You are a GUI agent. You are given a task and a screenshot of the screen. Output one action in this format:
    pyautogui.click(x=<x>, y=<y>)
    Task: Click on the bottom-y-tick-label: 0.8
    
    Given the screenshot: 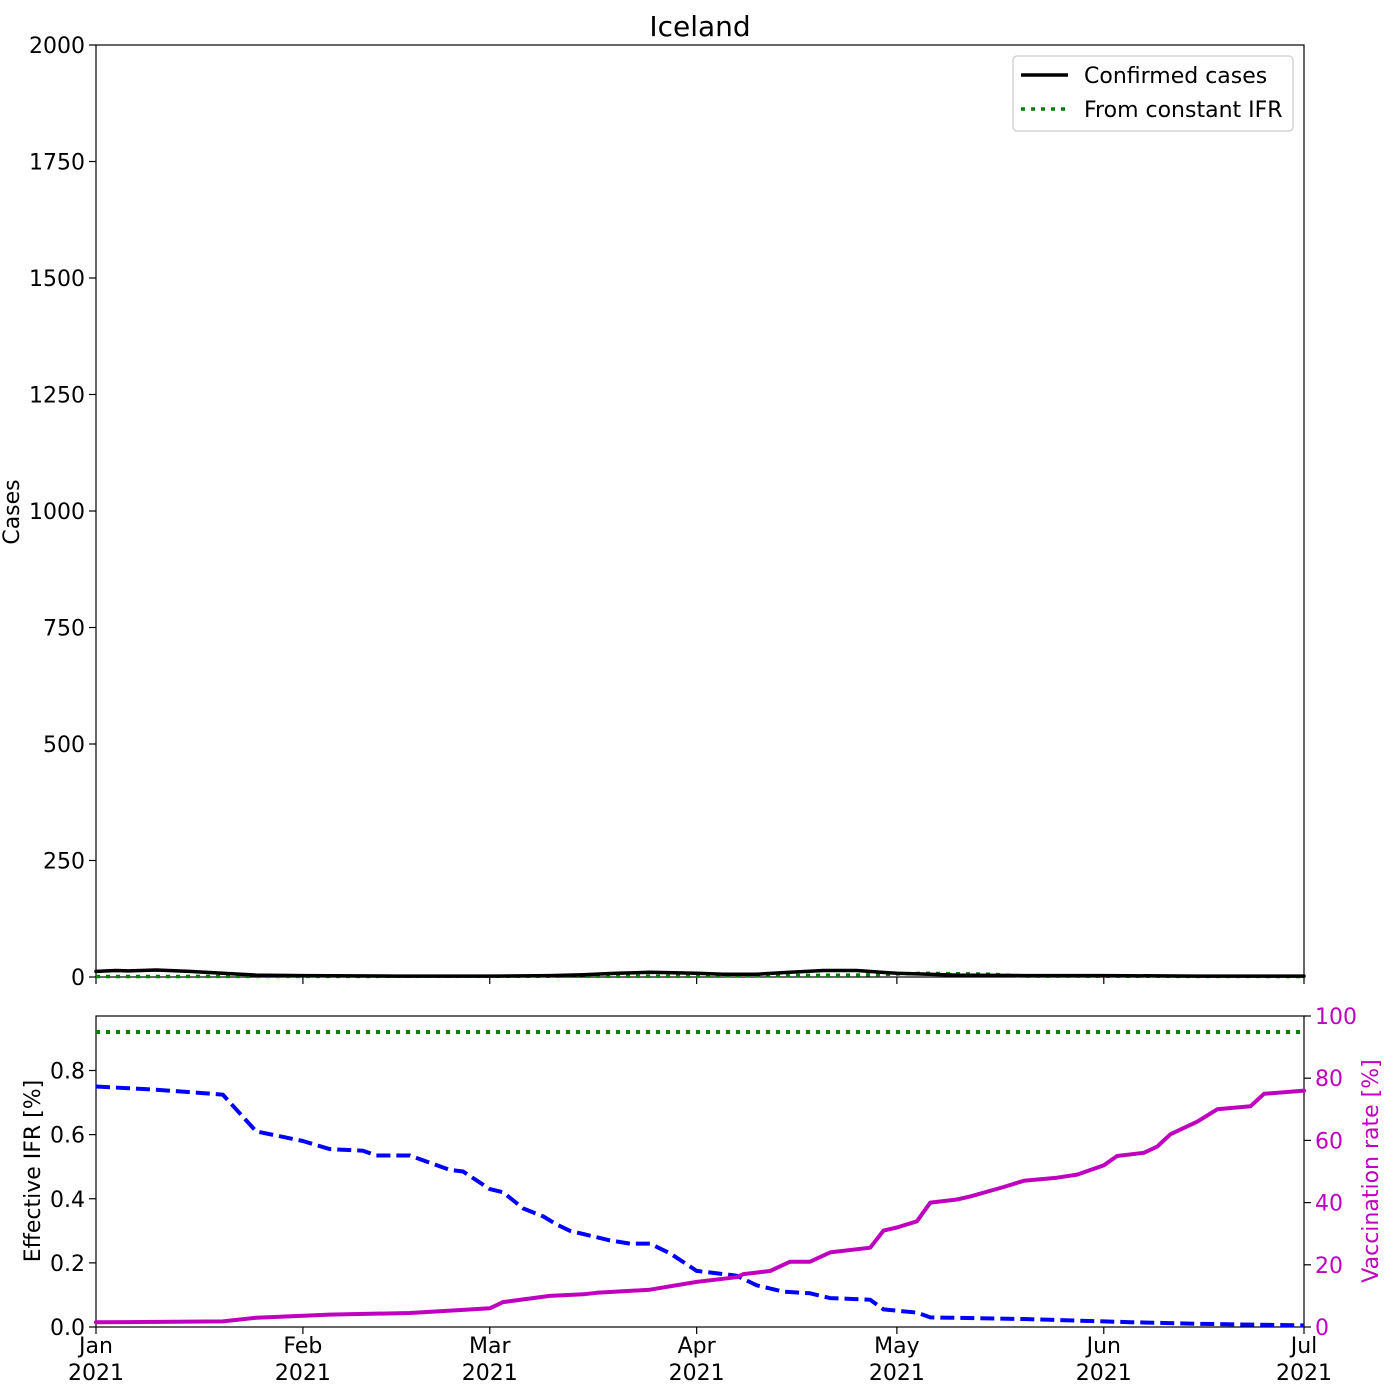 What is the action you would take?
    pyautogui.click(x=67, y=1072)
    